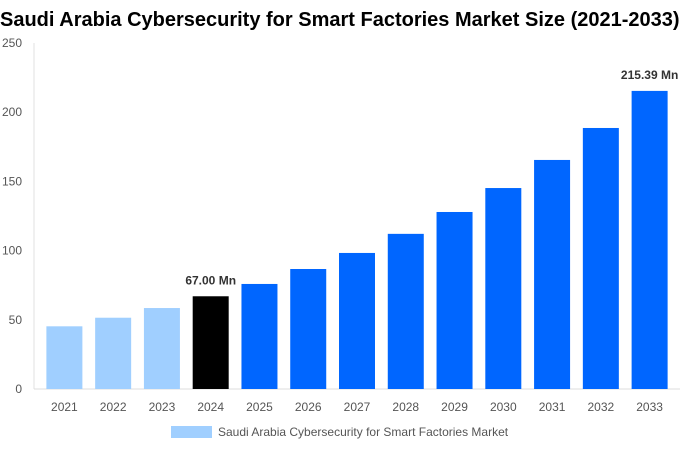 This screenshot has width=680, height=450. Describe the element at coordinates (649, 239) in the screenshot. I see `bar-2033` at that location.